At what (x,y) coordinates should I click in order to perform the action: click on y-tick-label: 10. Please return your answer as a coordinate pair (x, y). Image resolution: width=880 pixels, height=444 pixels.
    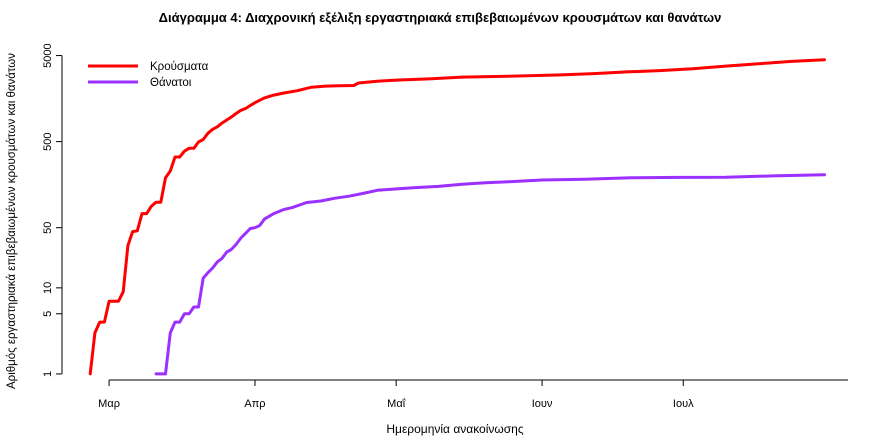
    Looking at the image, I should click on (48, 288).